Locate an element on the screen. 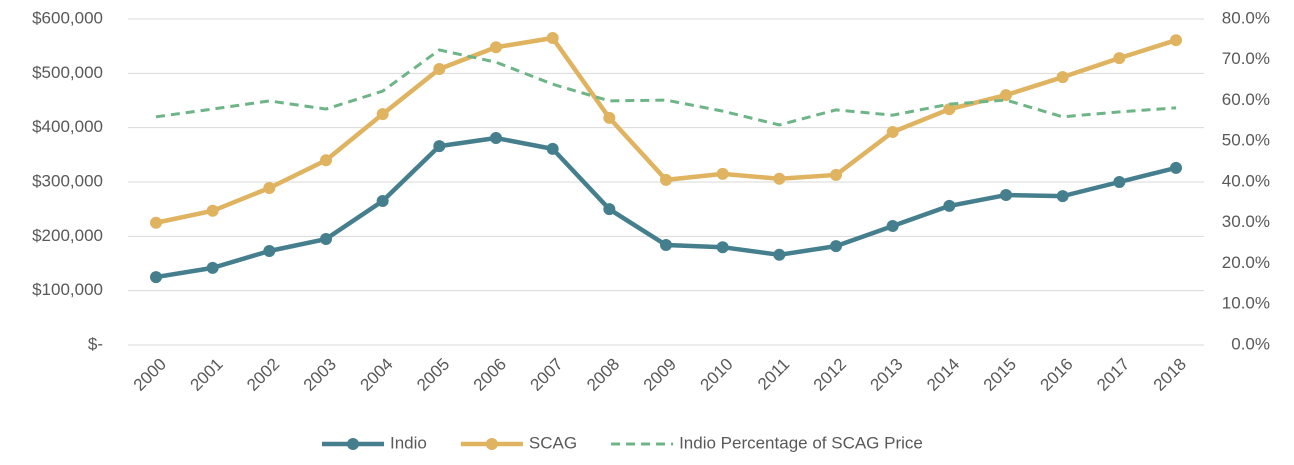 The image size is (1294, 465). y2-tick-label: 30.0% is located at coordinates (1246, 221).